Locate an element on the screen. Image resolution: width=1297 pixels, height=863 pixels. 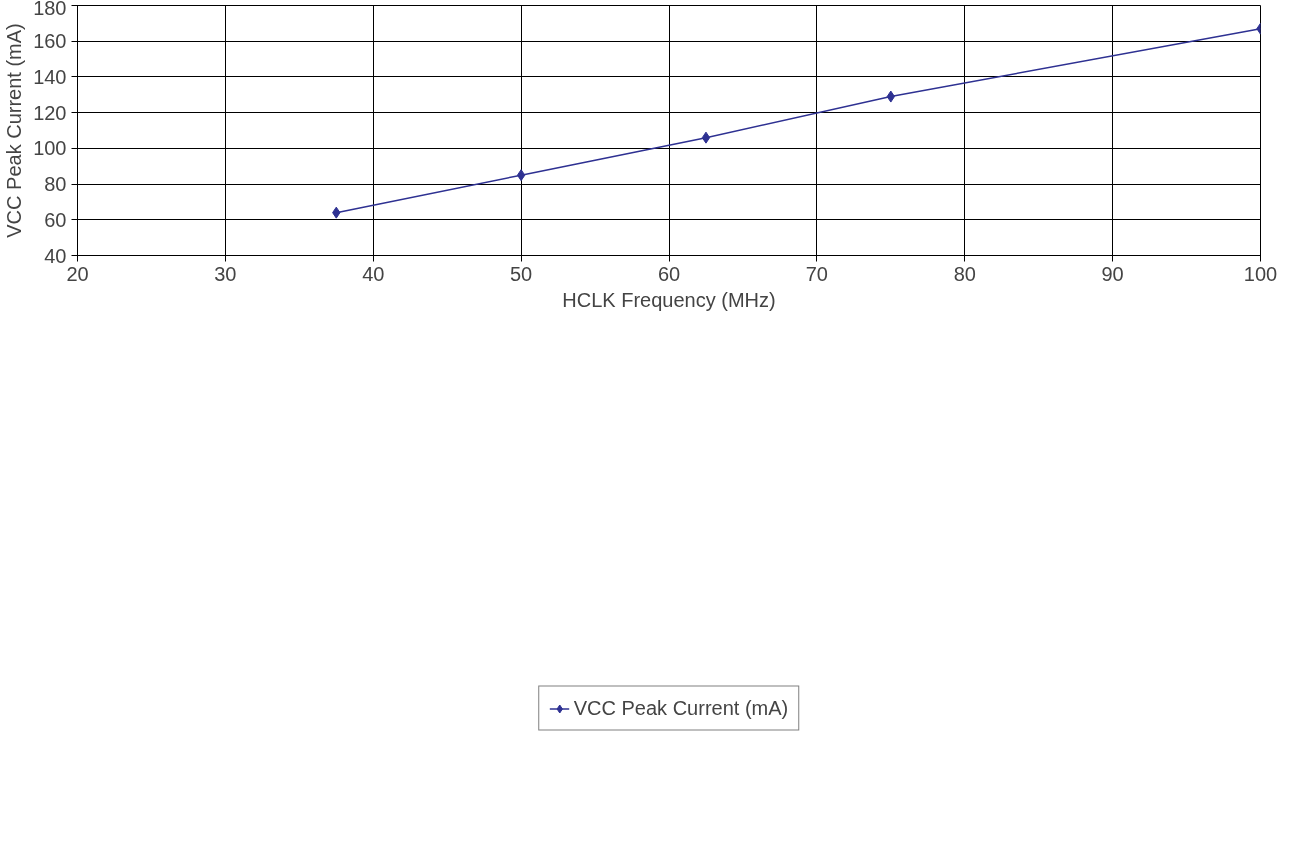
x-tick-label: 20 is located at coordinates (77, 273).